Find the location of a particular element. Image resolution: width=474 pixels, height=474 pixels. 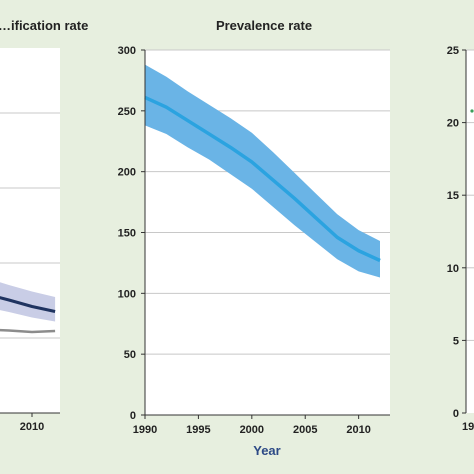

right-chart: 0 5 10 15 20 25 199 is located at coordinates (460, 239).